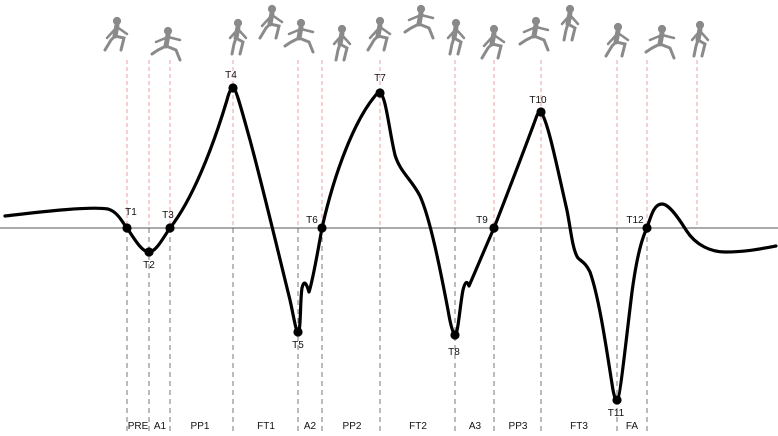  What do you see at coordinates (418, 426) in the screenshot?
I see `phase-label-ft2: FT2` at bounding box center [418, 426].